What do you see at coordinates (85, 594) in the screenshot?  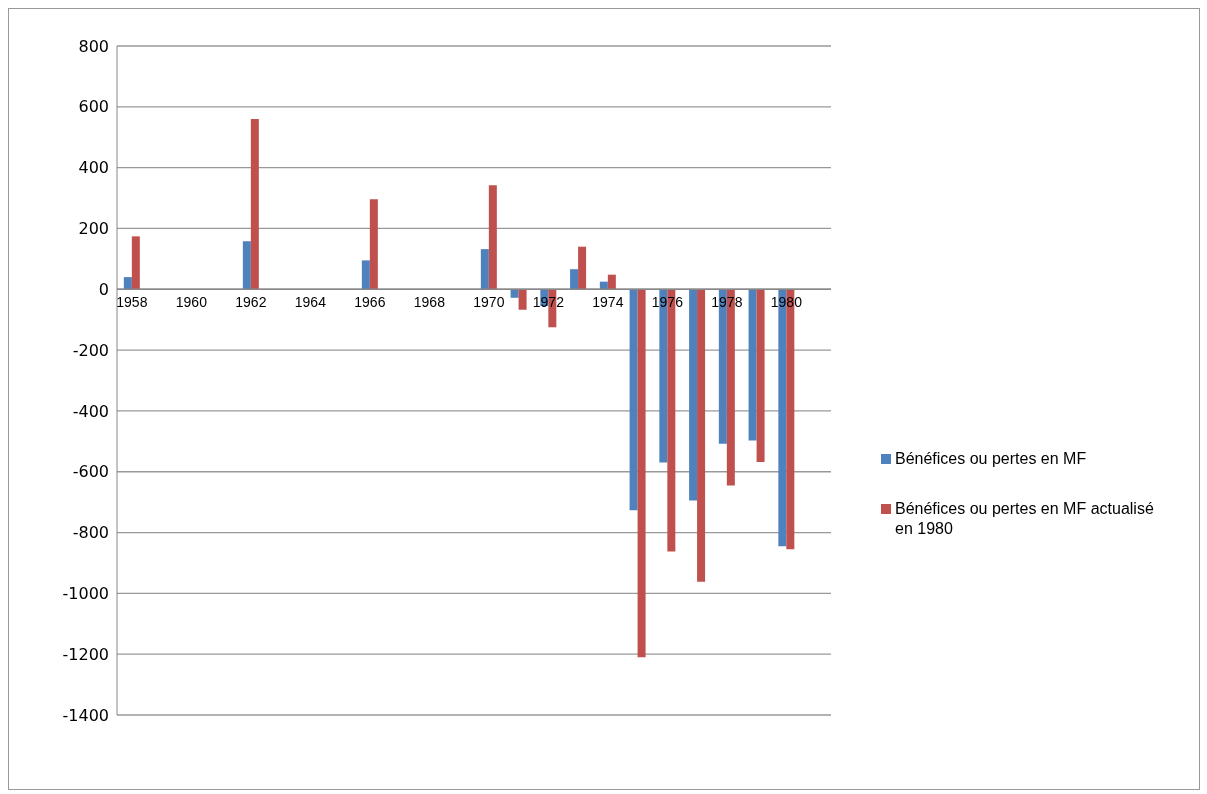 I see `y-tick-label: -1000` at bounding box center [85, 594].